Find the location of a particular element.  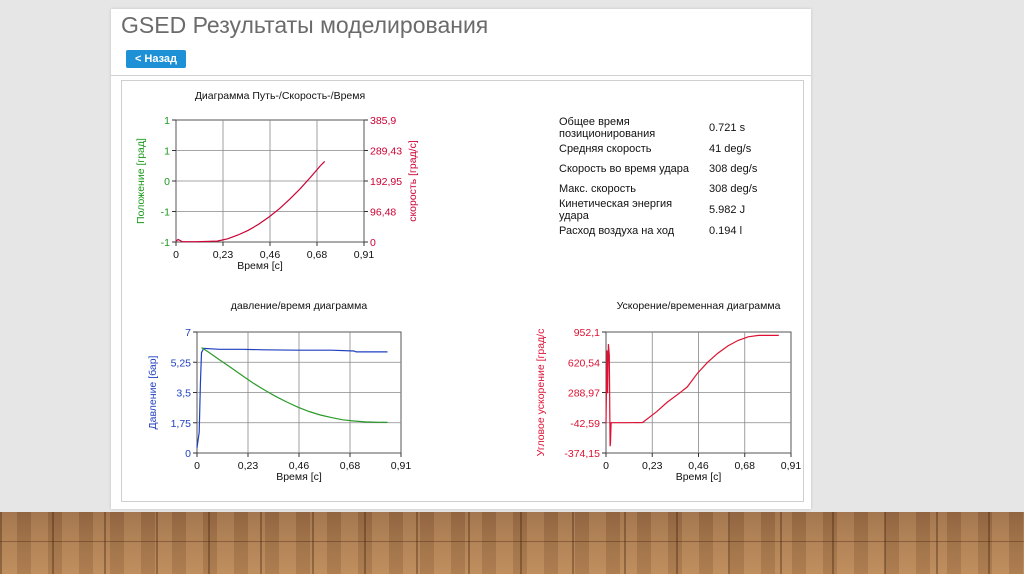

stat-value: 5.982 J is located at coordinates (727, 210).